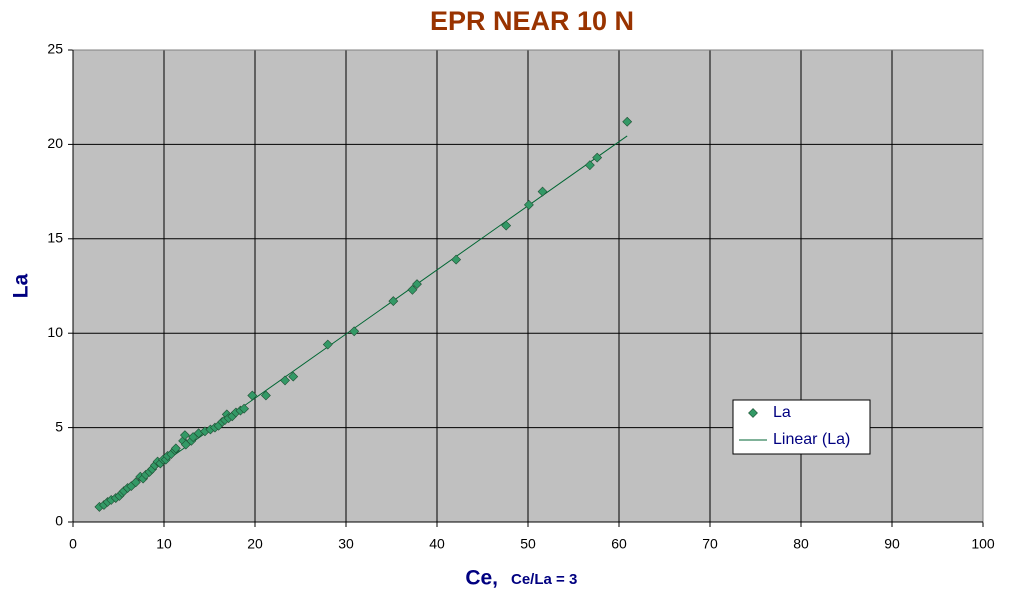 The height and width of the screenshot is (596, 1009). I want to click on x-axis-title: Ce,, so click(481, 578).